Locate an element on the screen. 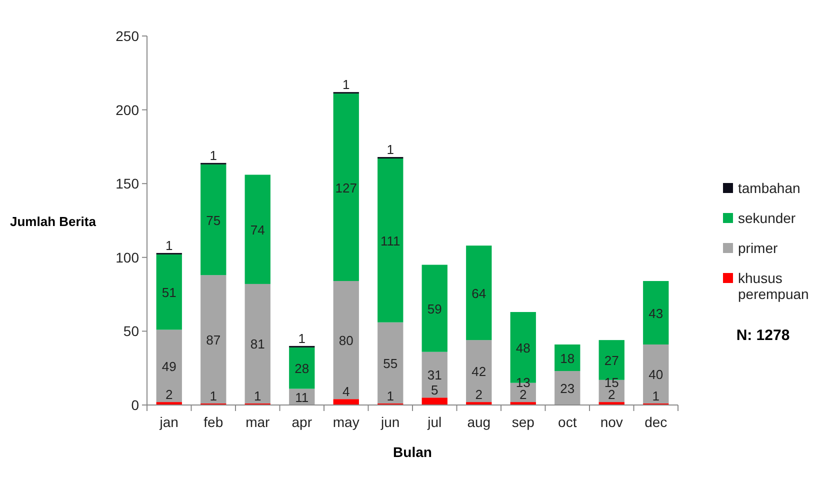  text: N: 1278 is located at coordinates (763, 335).